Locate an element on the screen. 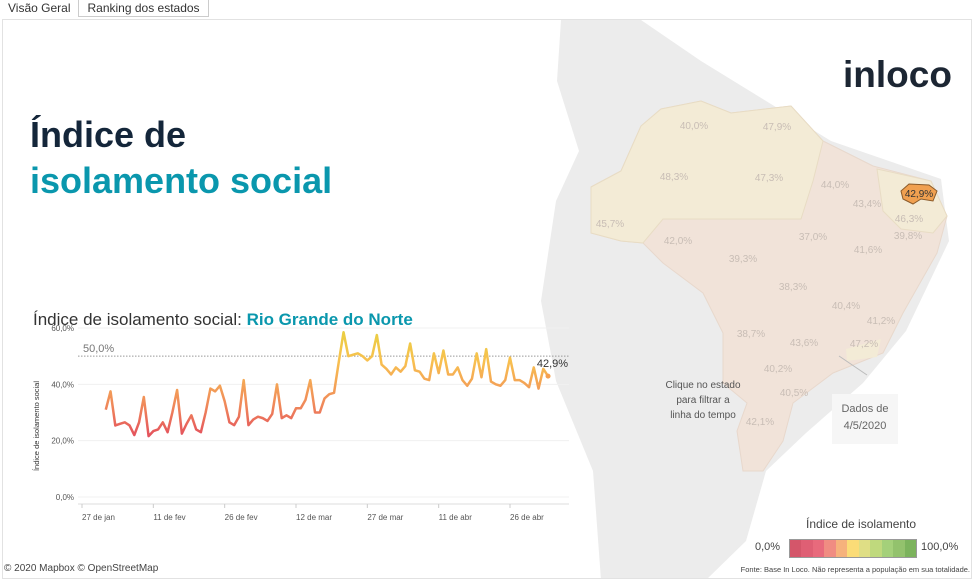  state-label: 40,2% is located at coordinates (778, 369).